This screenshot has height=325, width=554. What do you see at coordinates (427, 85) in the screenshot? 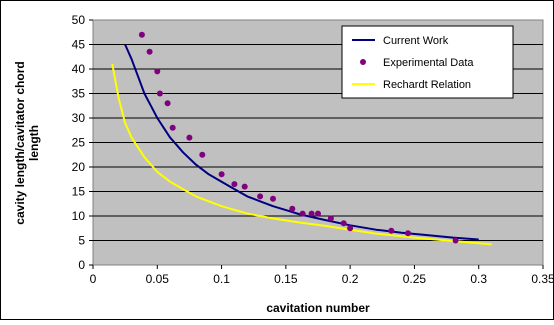
I see `legend-label-rechardt-relation: Rechardt Relation` at bounding box center [427, 85].